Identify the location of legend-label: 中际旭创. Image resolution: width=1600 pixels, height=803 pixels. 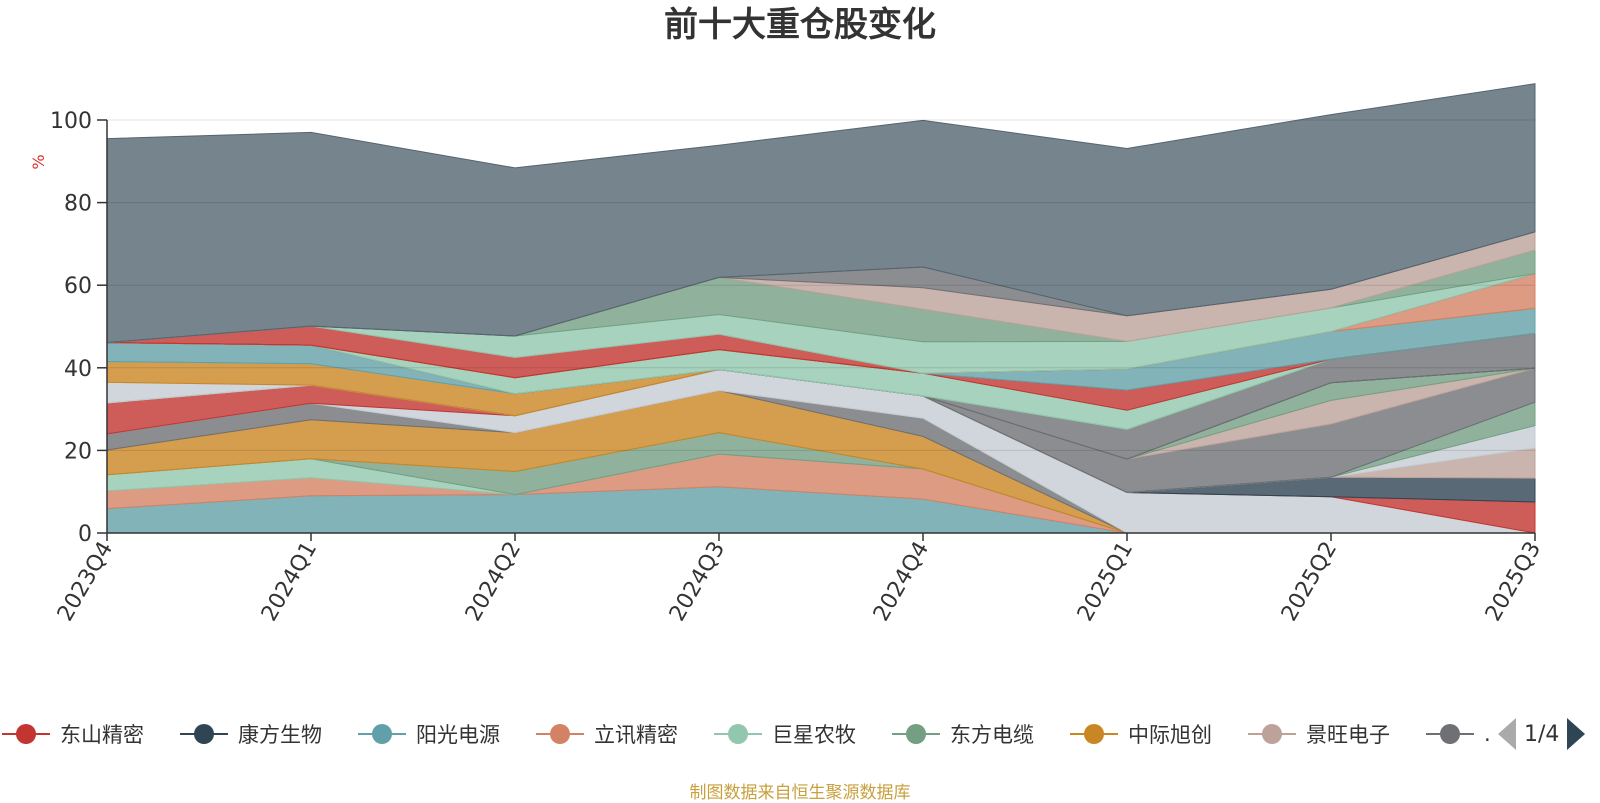
(1170, 735).